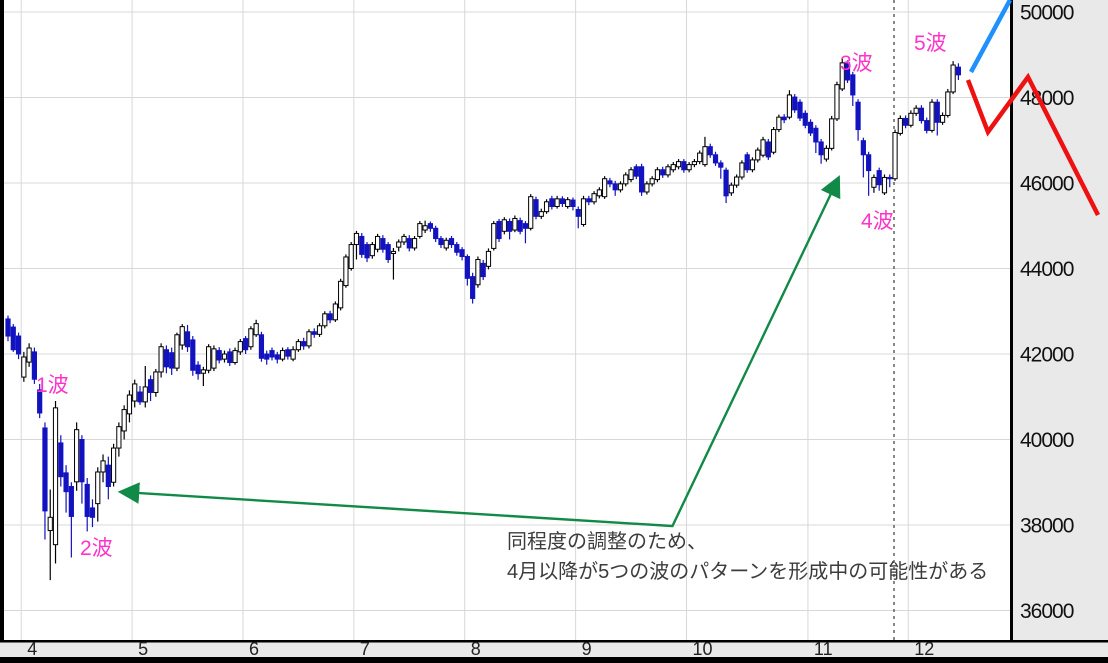 The height and width of the screenshot is (663, 1108). Describe the element at coordinates (1047, 440) in the screenshot. I see `y-axis-label: 40000` at that location.